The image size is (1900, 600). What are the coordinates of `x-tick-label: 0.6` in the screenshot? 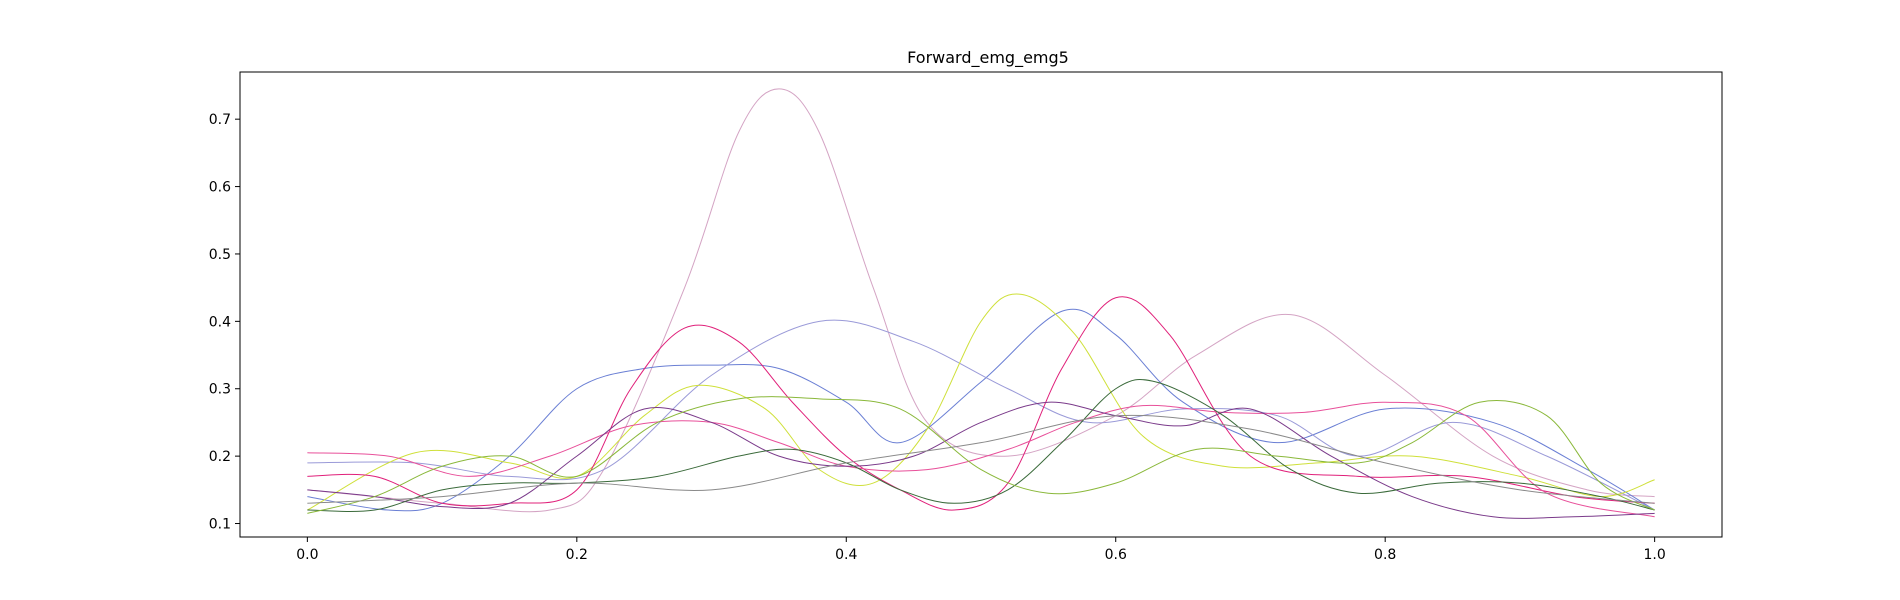 It's located at (1116, 555).